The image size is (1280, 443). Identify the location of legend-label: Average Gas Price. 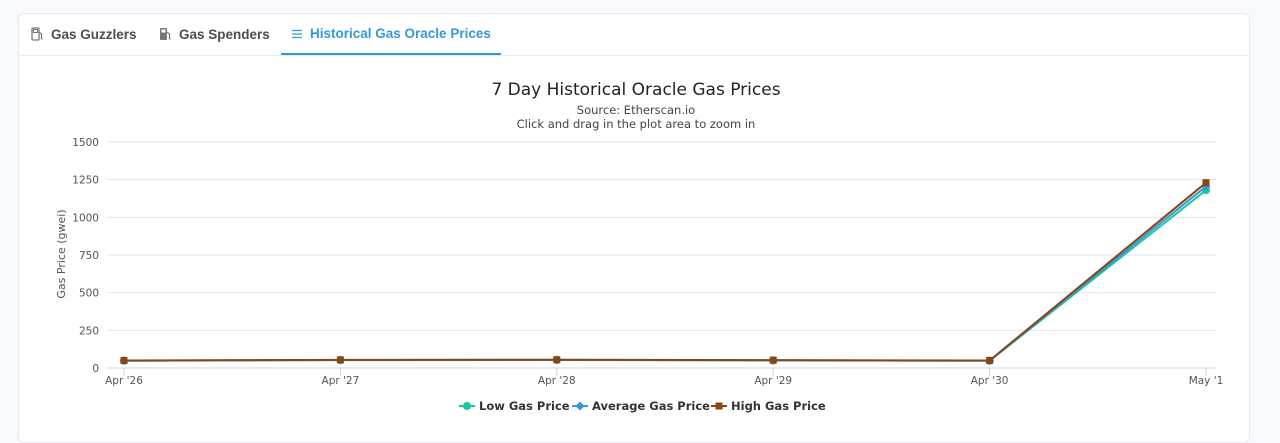
(651, 406).